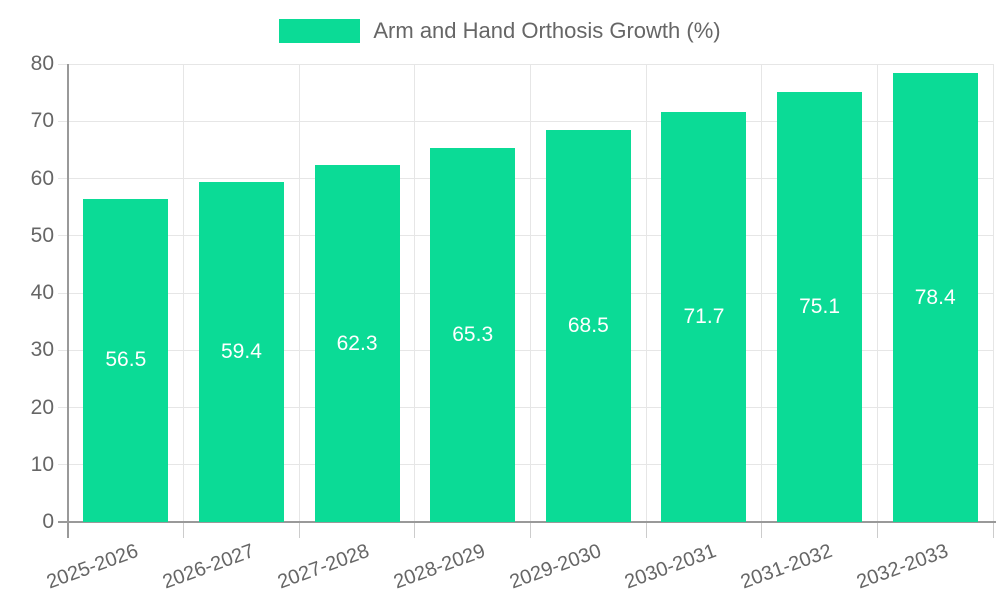  I want to click on y-axis-line, so click(68, 301).